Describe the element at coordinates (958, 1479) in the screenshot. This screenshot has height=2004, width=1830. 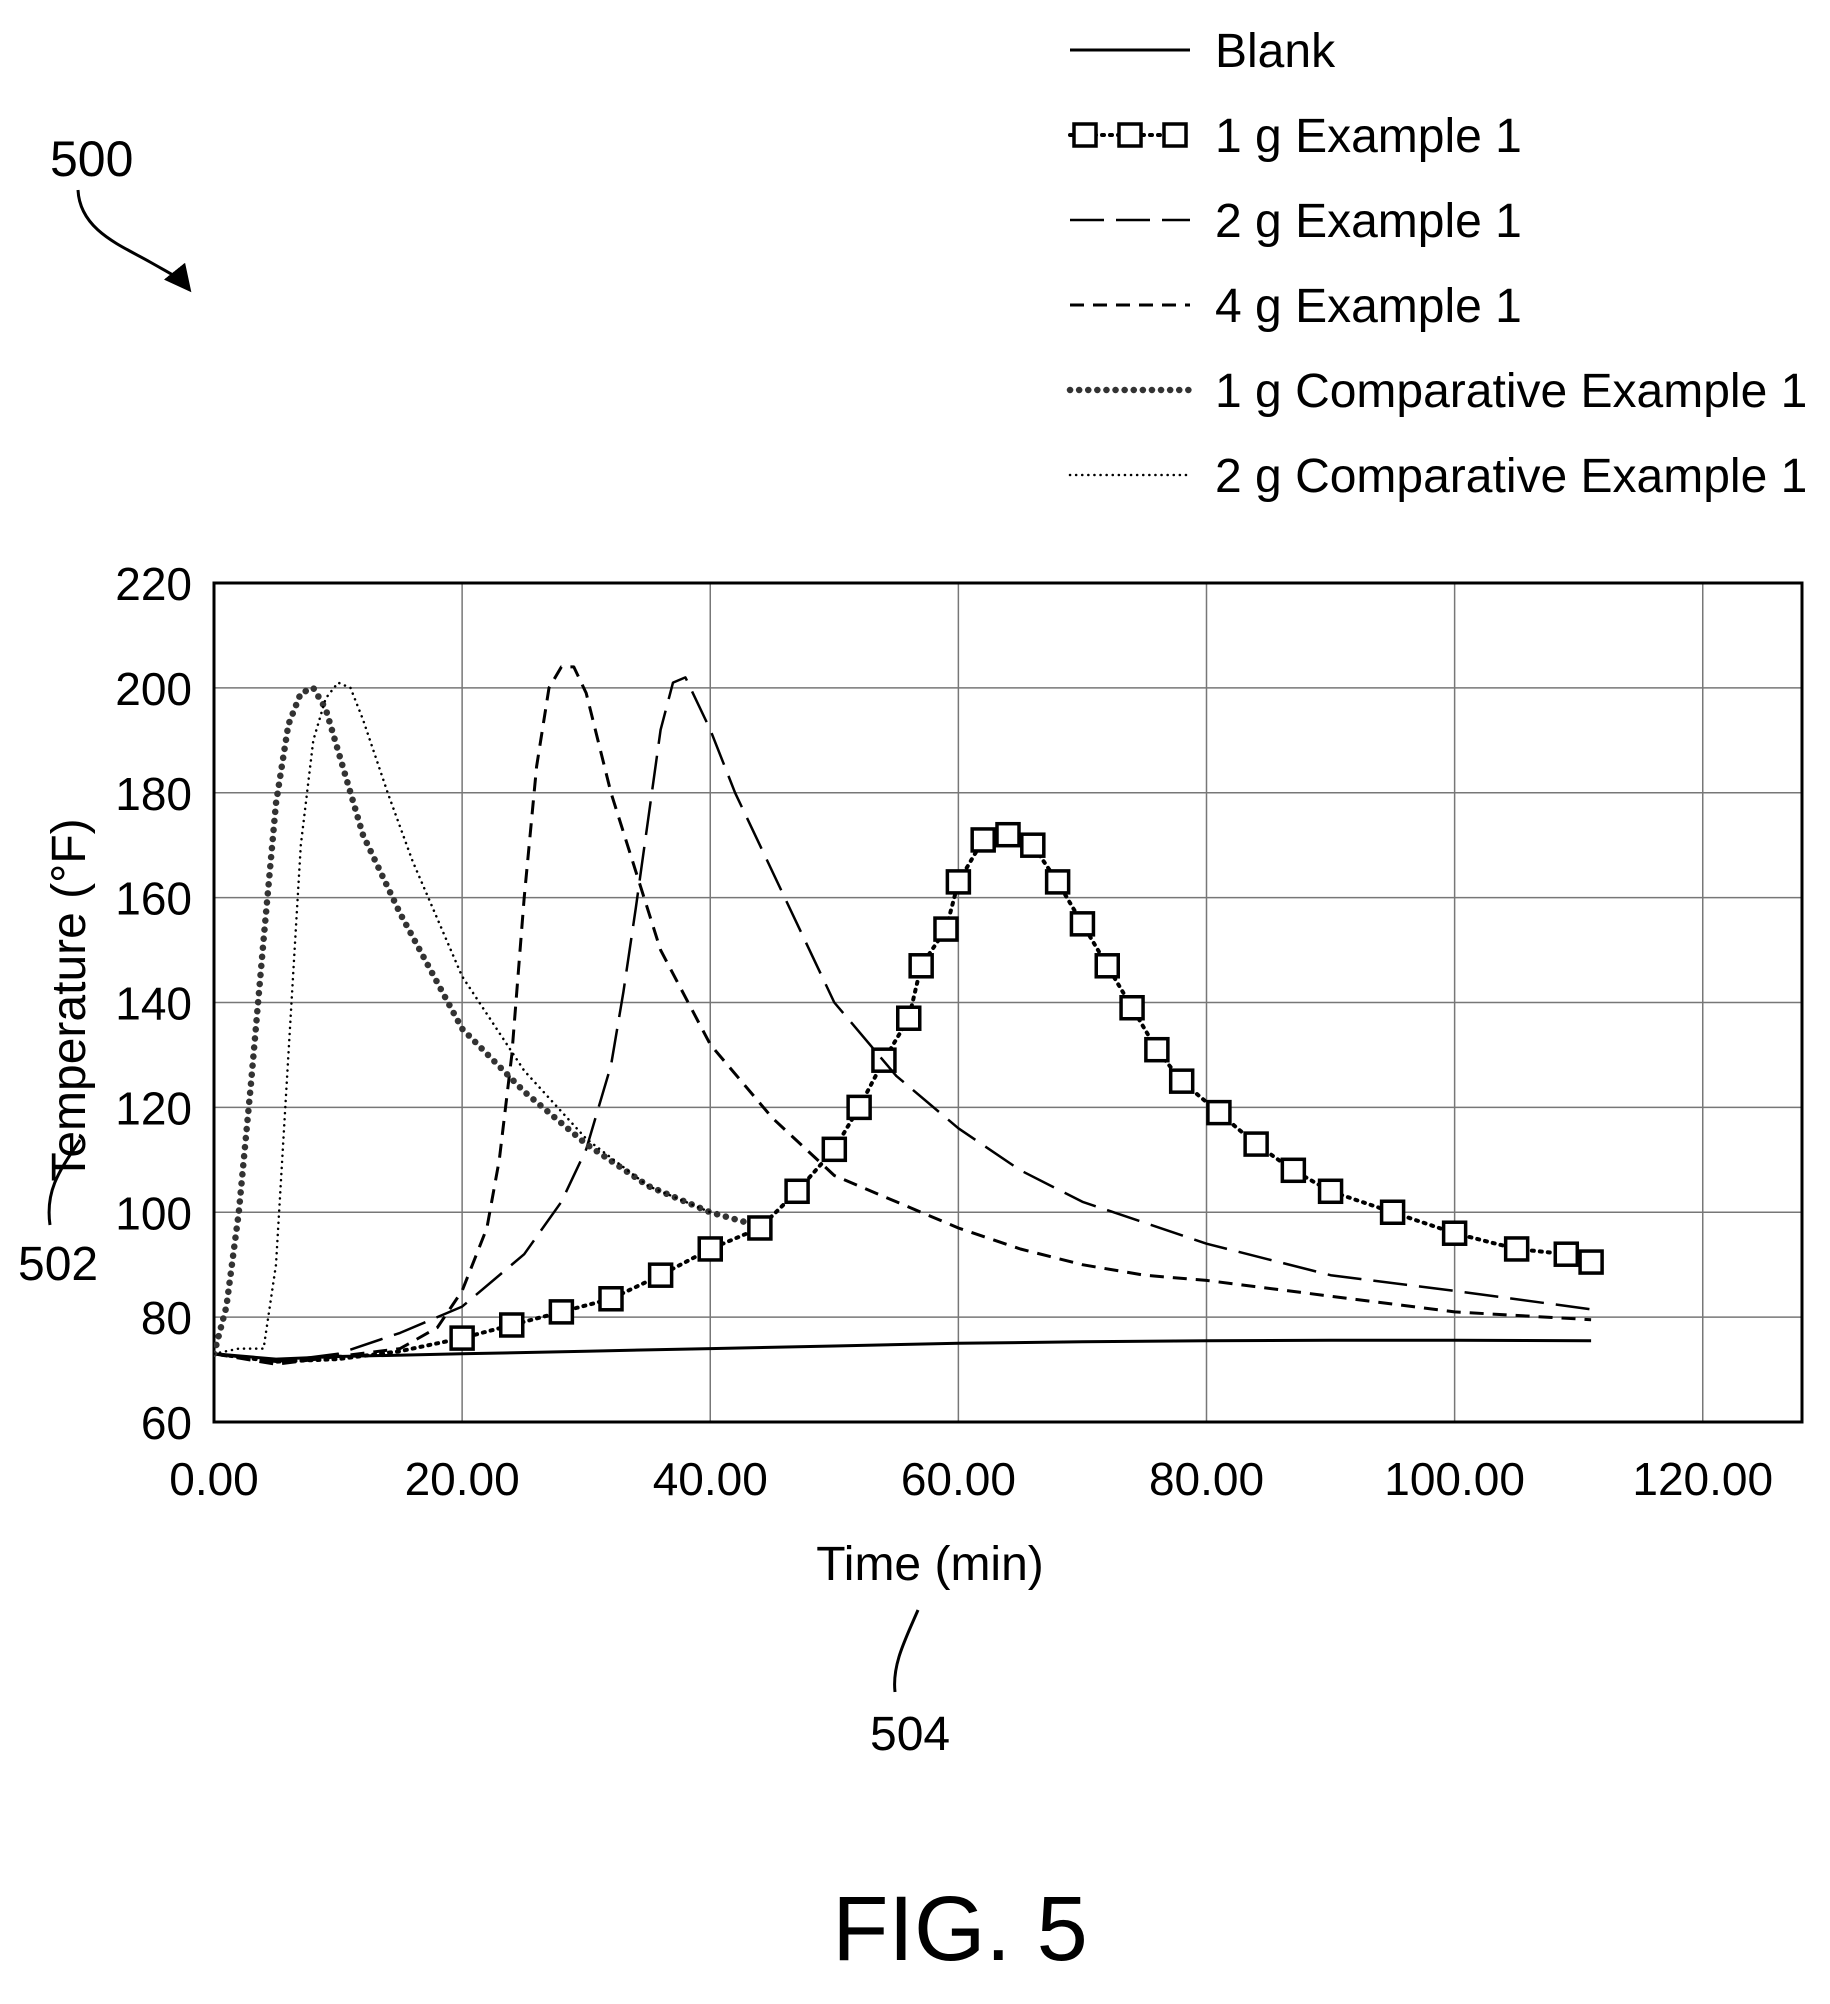
I see `x-tick-label: 60.00` at that location.